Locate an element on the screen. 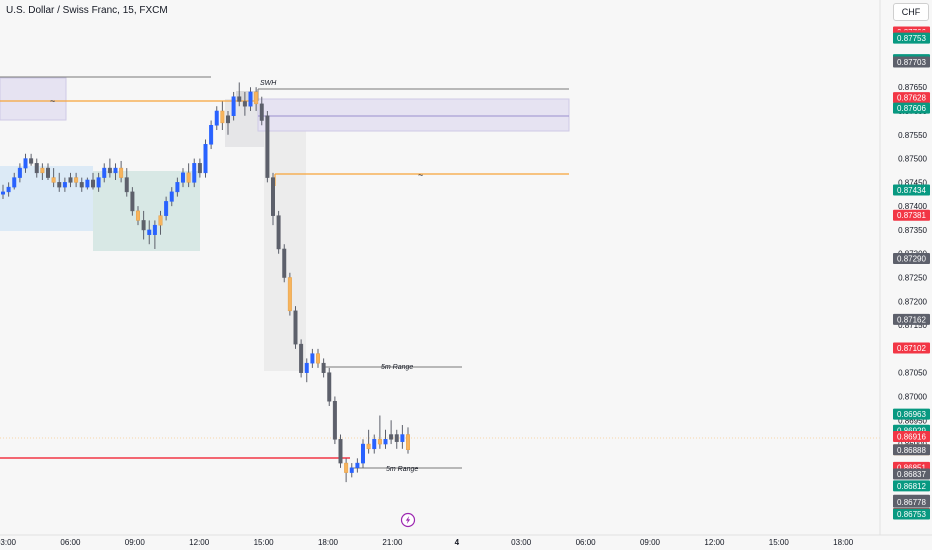 The height and width of the screenshot is (550, 932). annotation-5m-range-bottom: 5m Range is located at coordinates (402, 469).